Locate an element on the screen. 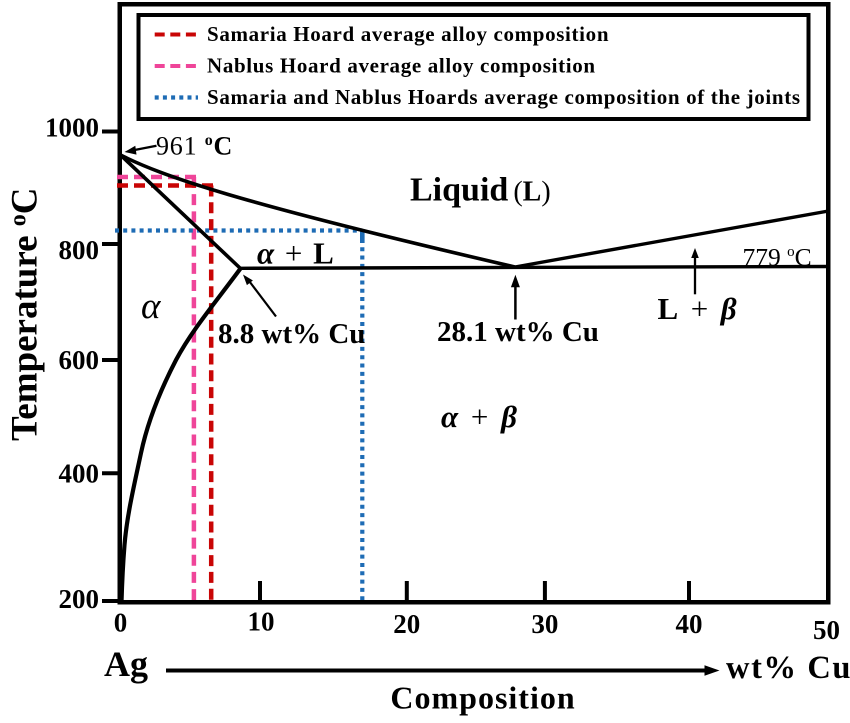 This screenshot has width=850, height=723. svg-text: 28.1 wt% Cu is located at coordinates (518, 332).